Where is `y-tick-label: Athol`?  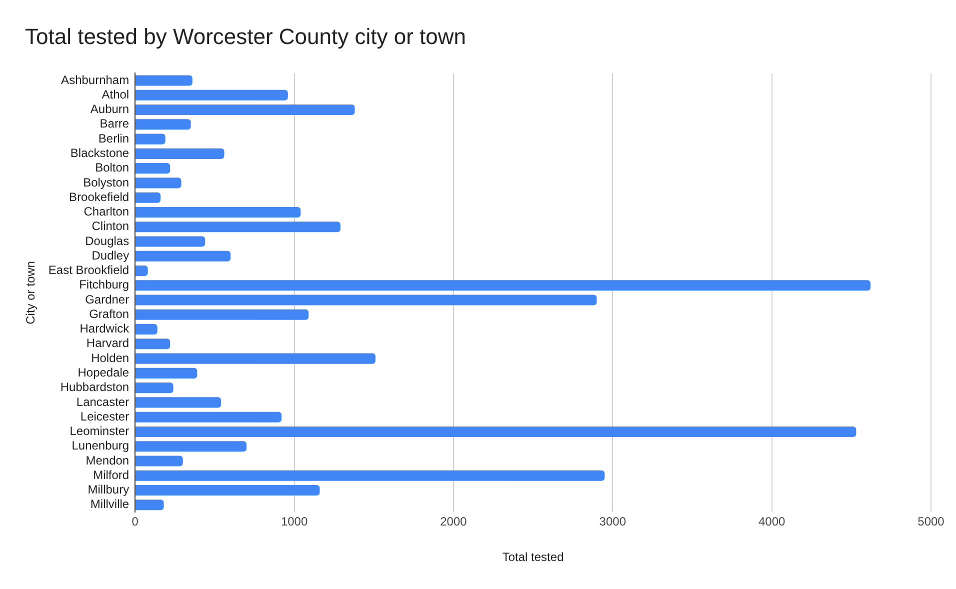
y-tick-label: Athol is located at coordinates (116, 94).